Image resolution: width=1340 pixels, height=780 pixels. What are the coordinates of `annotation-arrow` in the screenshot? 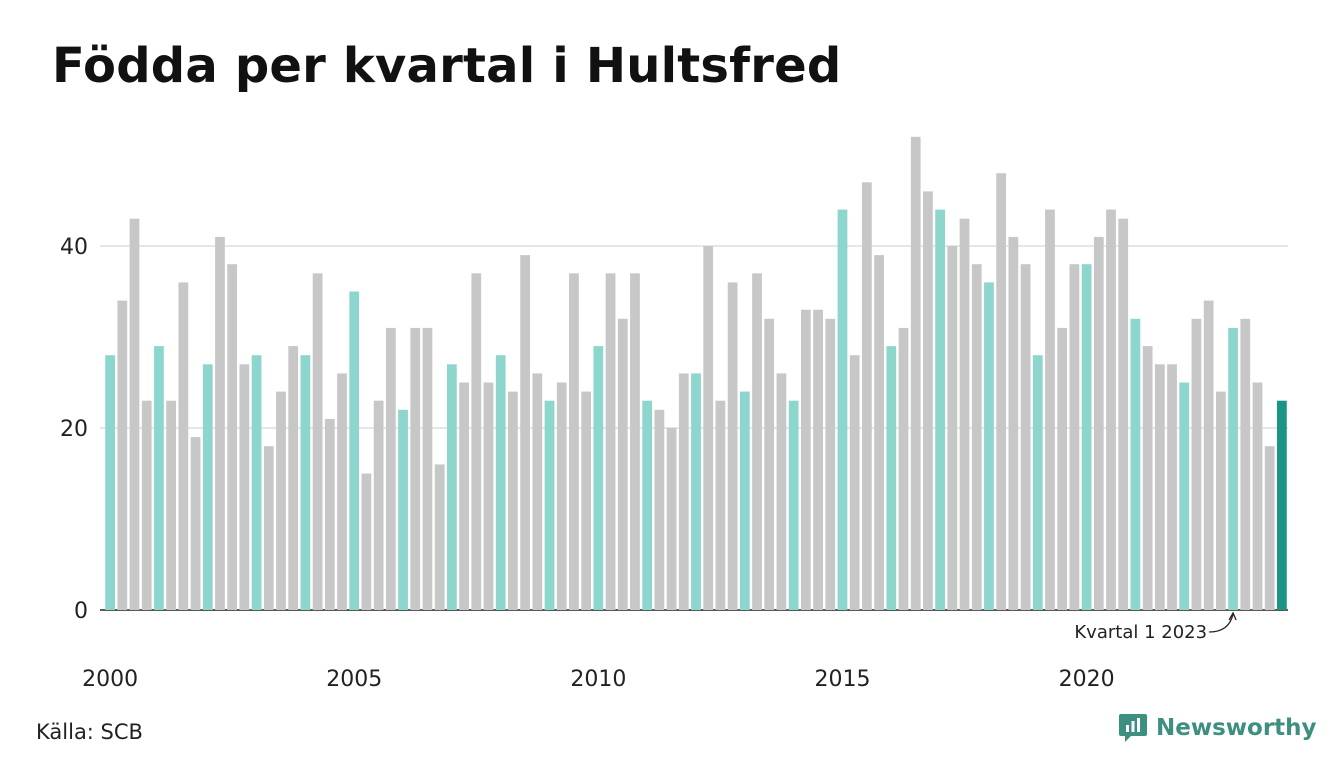 It's located at (1221, 623).